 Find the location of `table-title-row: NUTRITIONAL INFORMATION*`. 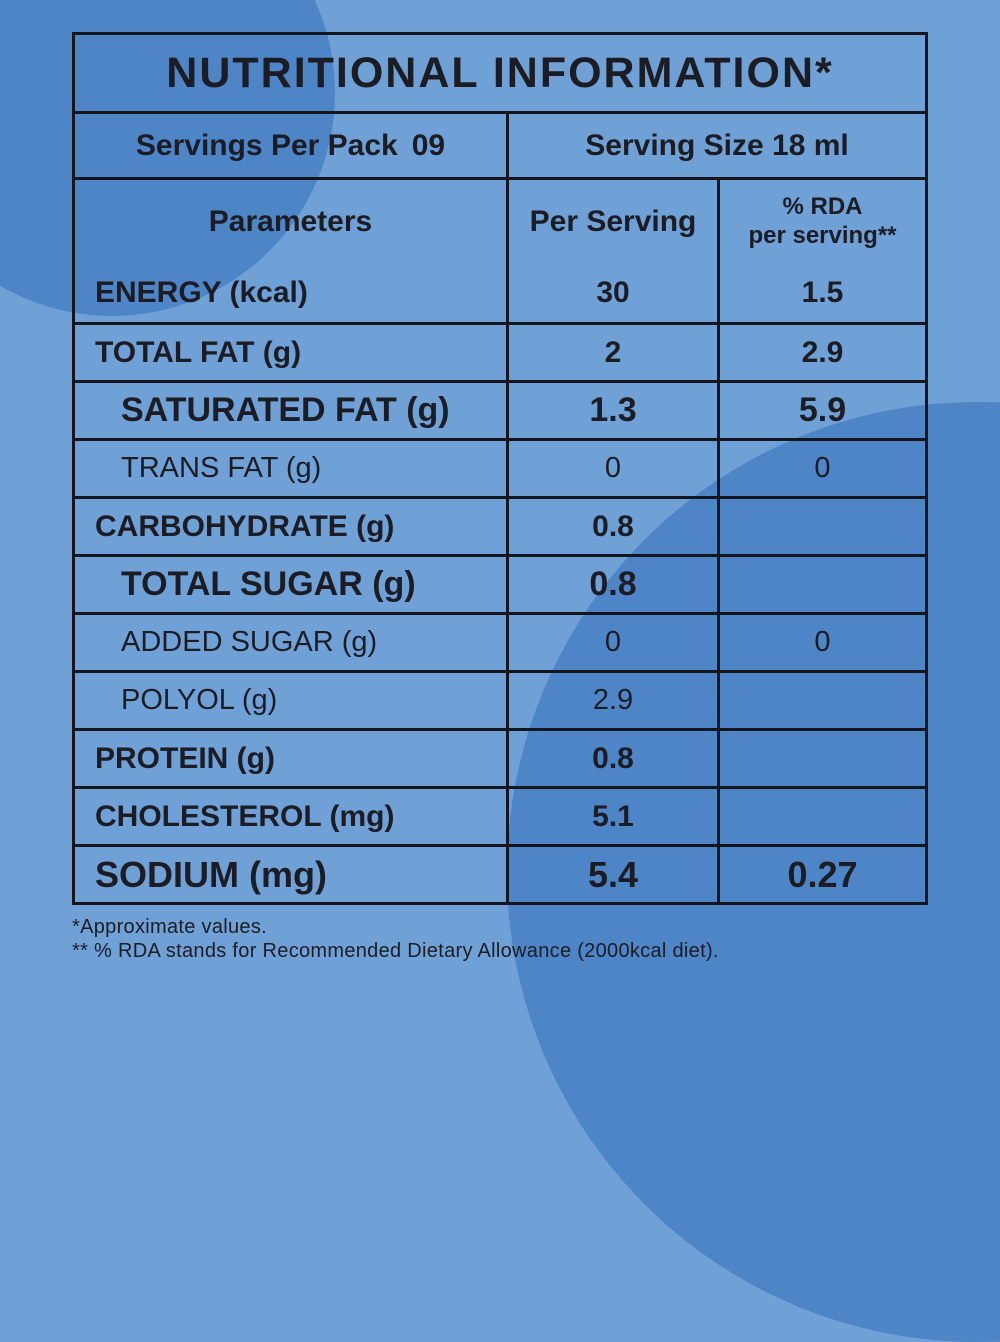

table-title-row: NUTRITIONAL INFORMATION* is located at coordinates (500, 73).